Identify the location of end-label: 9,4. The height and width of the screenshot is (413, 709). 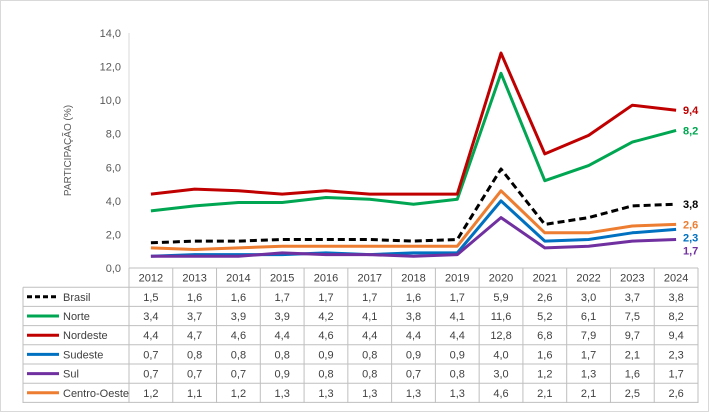
(691, 111).